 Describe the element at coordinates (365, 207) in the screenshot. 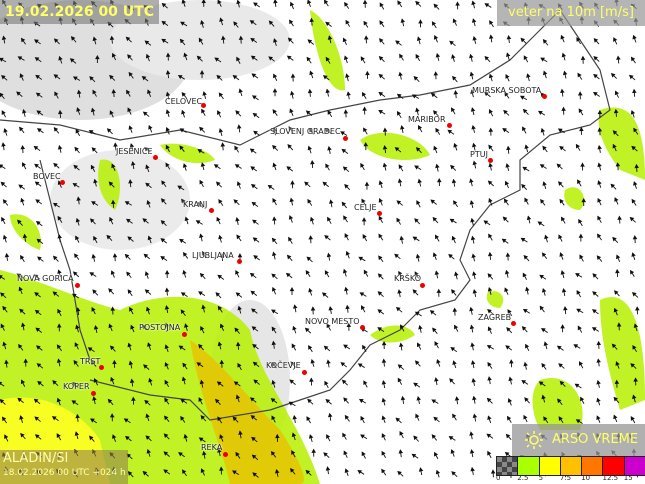

I see `city-label: CELJE` at that location.